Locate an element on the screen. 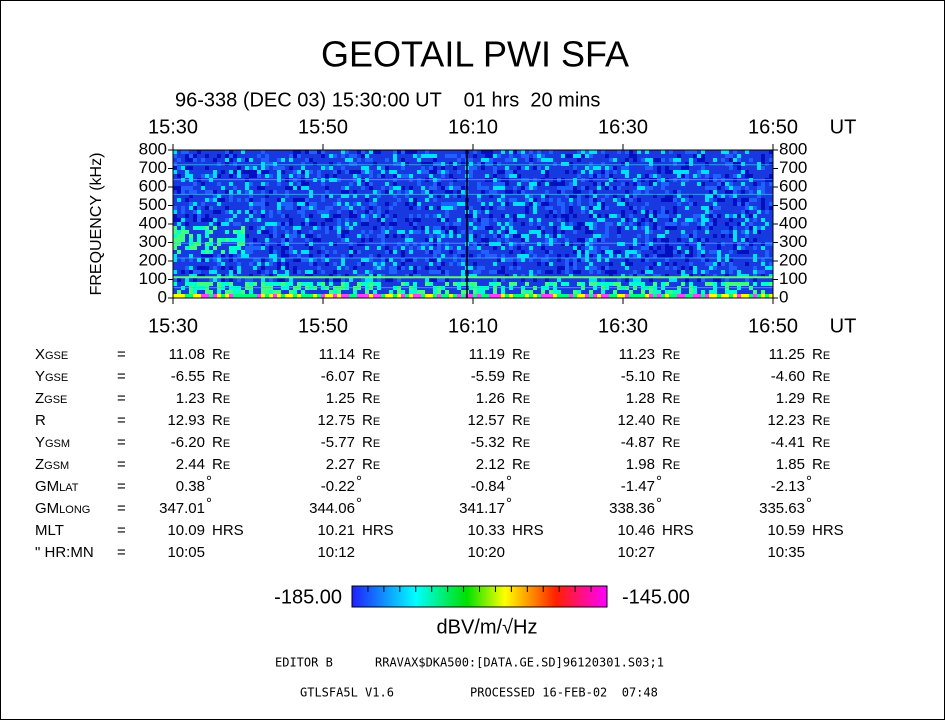 This screenshot has width=945, height=720. row-value: 11.23 is located at coordinates (637, 354).